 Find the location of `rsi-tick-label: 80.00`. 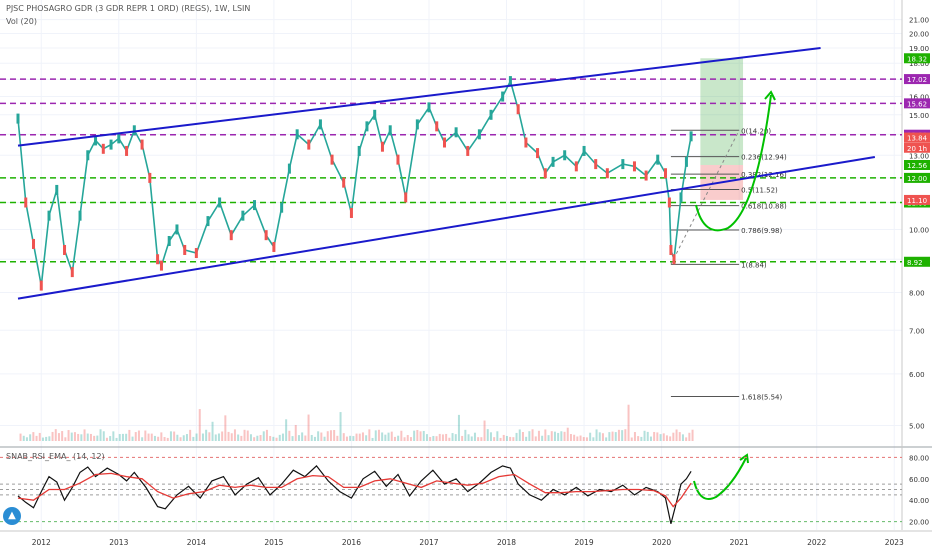

rsi-tick-label: 80.00 is located at coordinates (919, 458).